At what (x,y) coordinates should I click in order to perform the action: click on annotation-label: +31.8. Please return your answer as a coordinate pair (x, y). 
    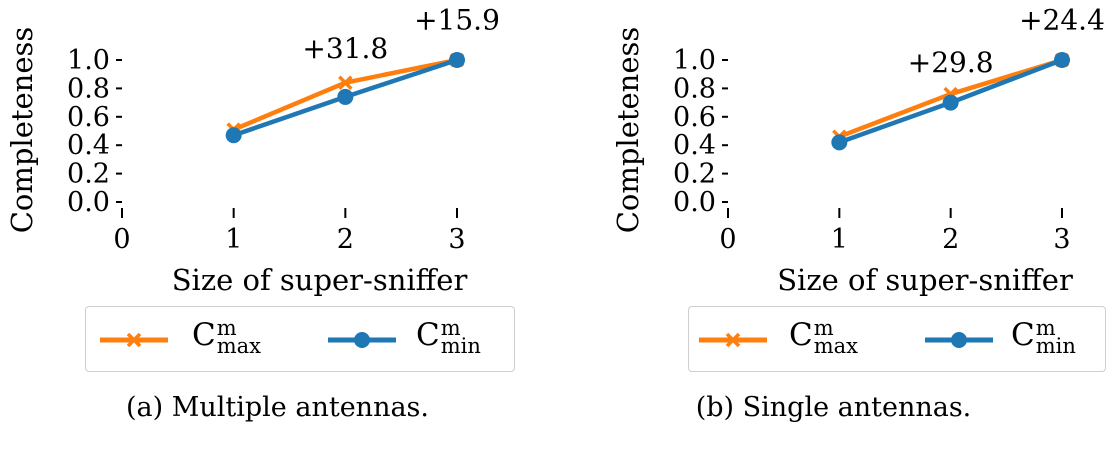
    Looking at the image, I should click on (345, 48).